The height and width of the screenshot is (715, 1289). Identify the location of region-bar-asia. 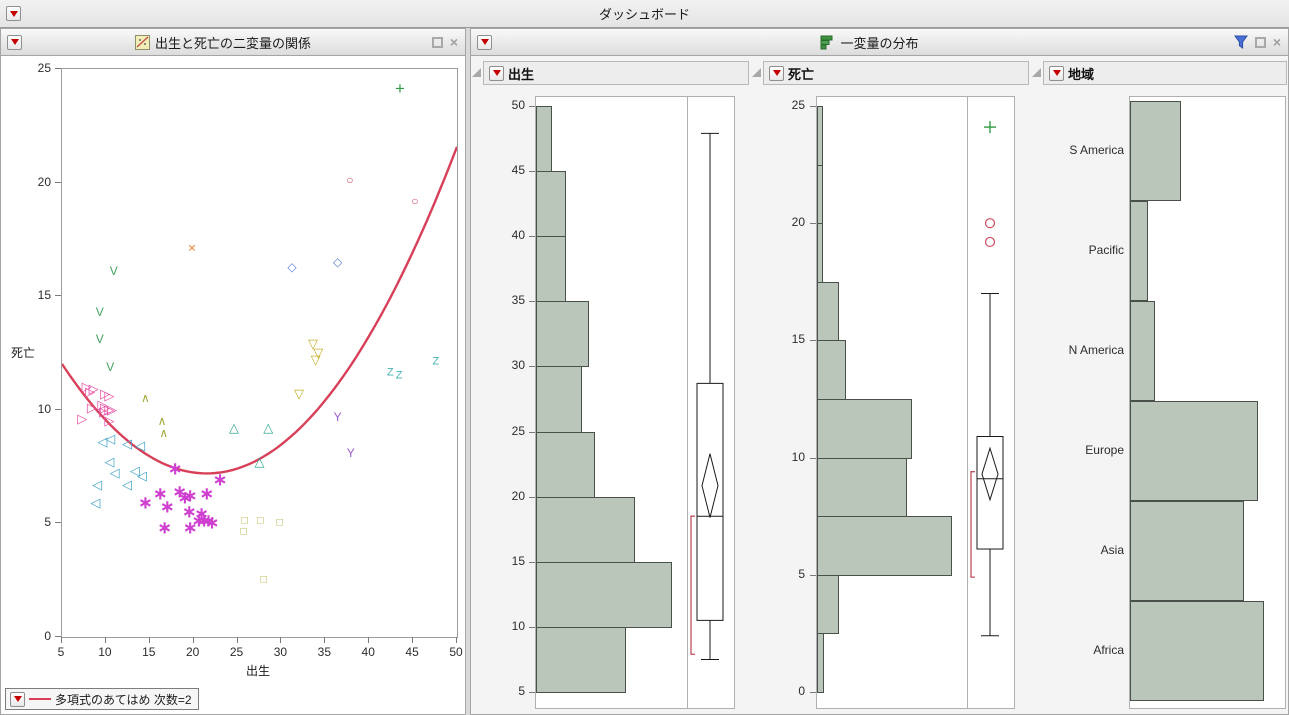
(1187, 551).